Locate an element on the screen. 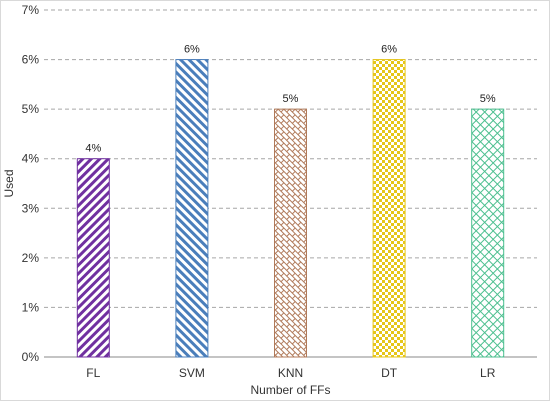  y-tick-labels: 0% 1% 2% 3% 4% 5% 6% 7% is located at coordinates (31, 183).